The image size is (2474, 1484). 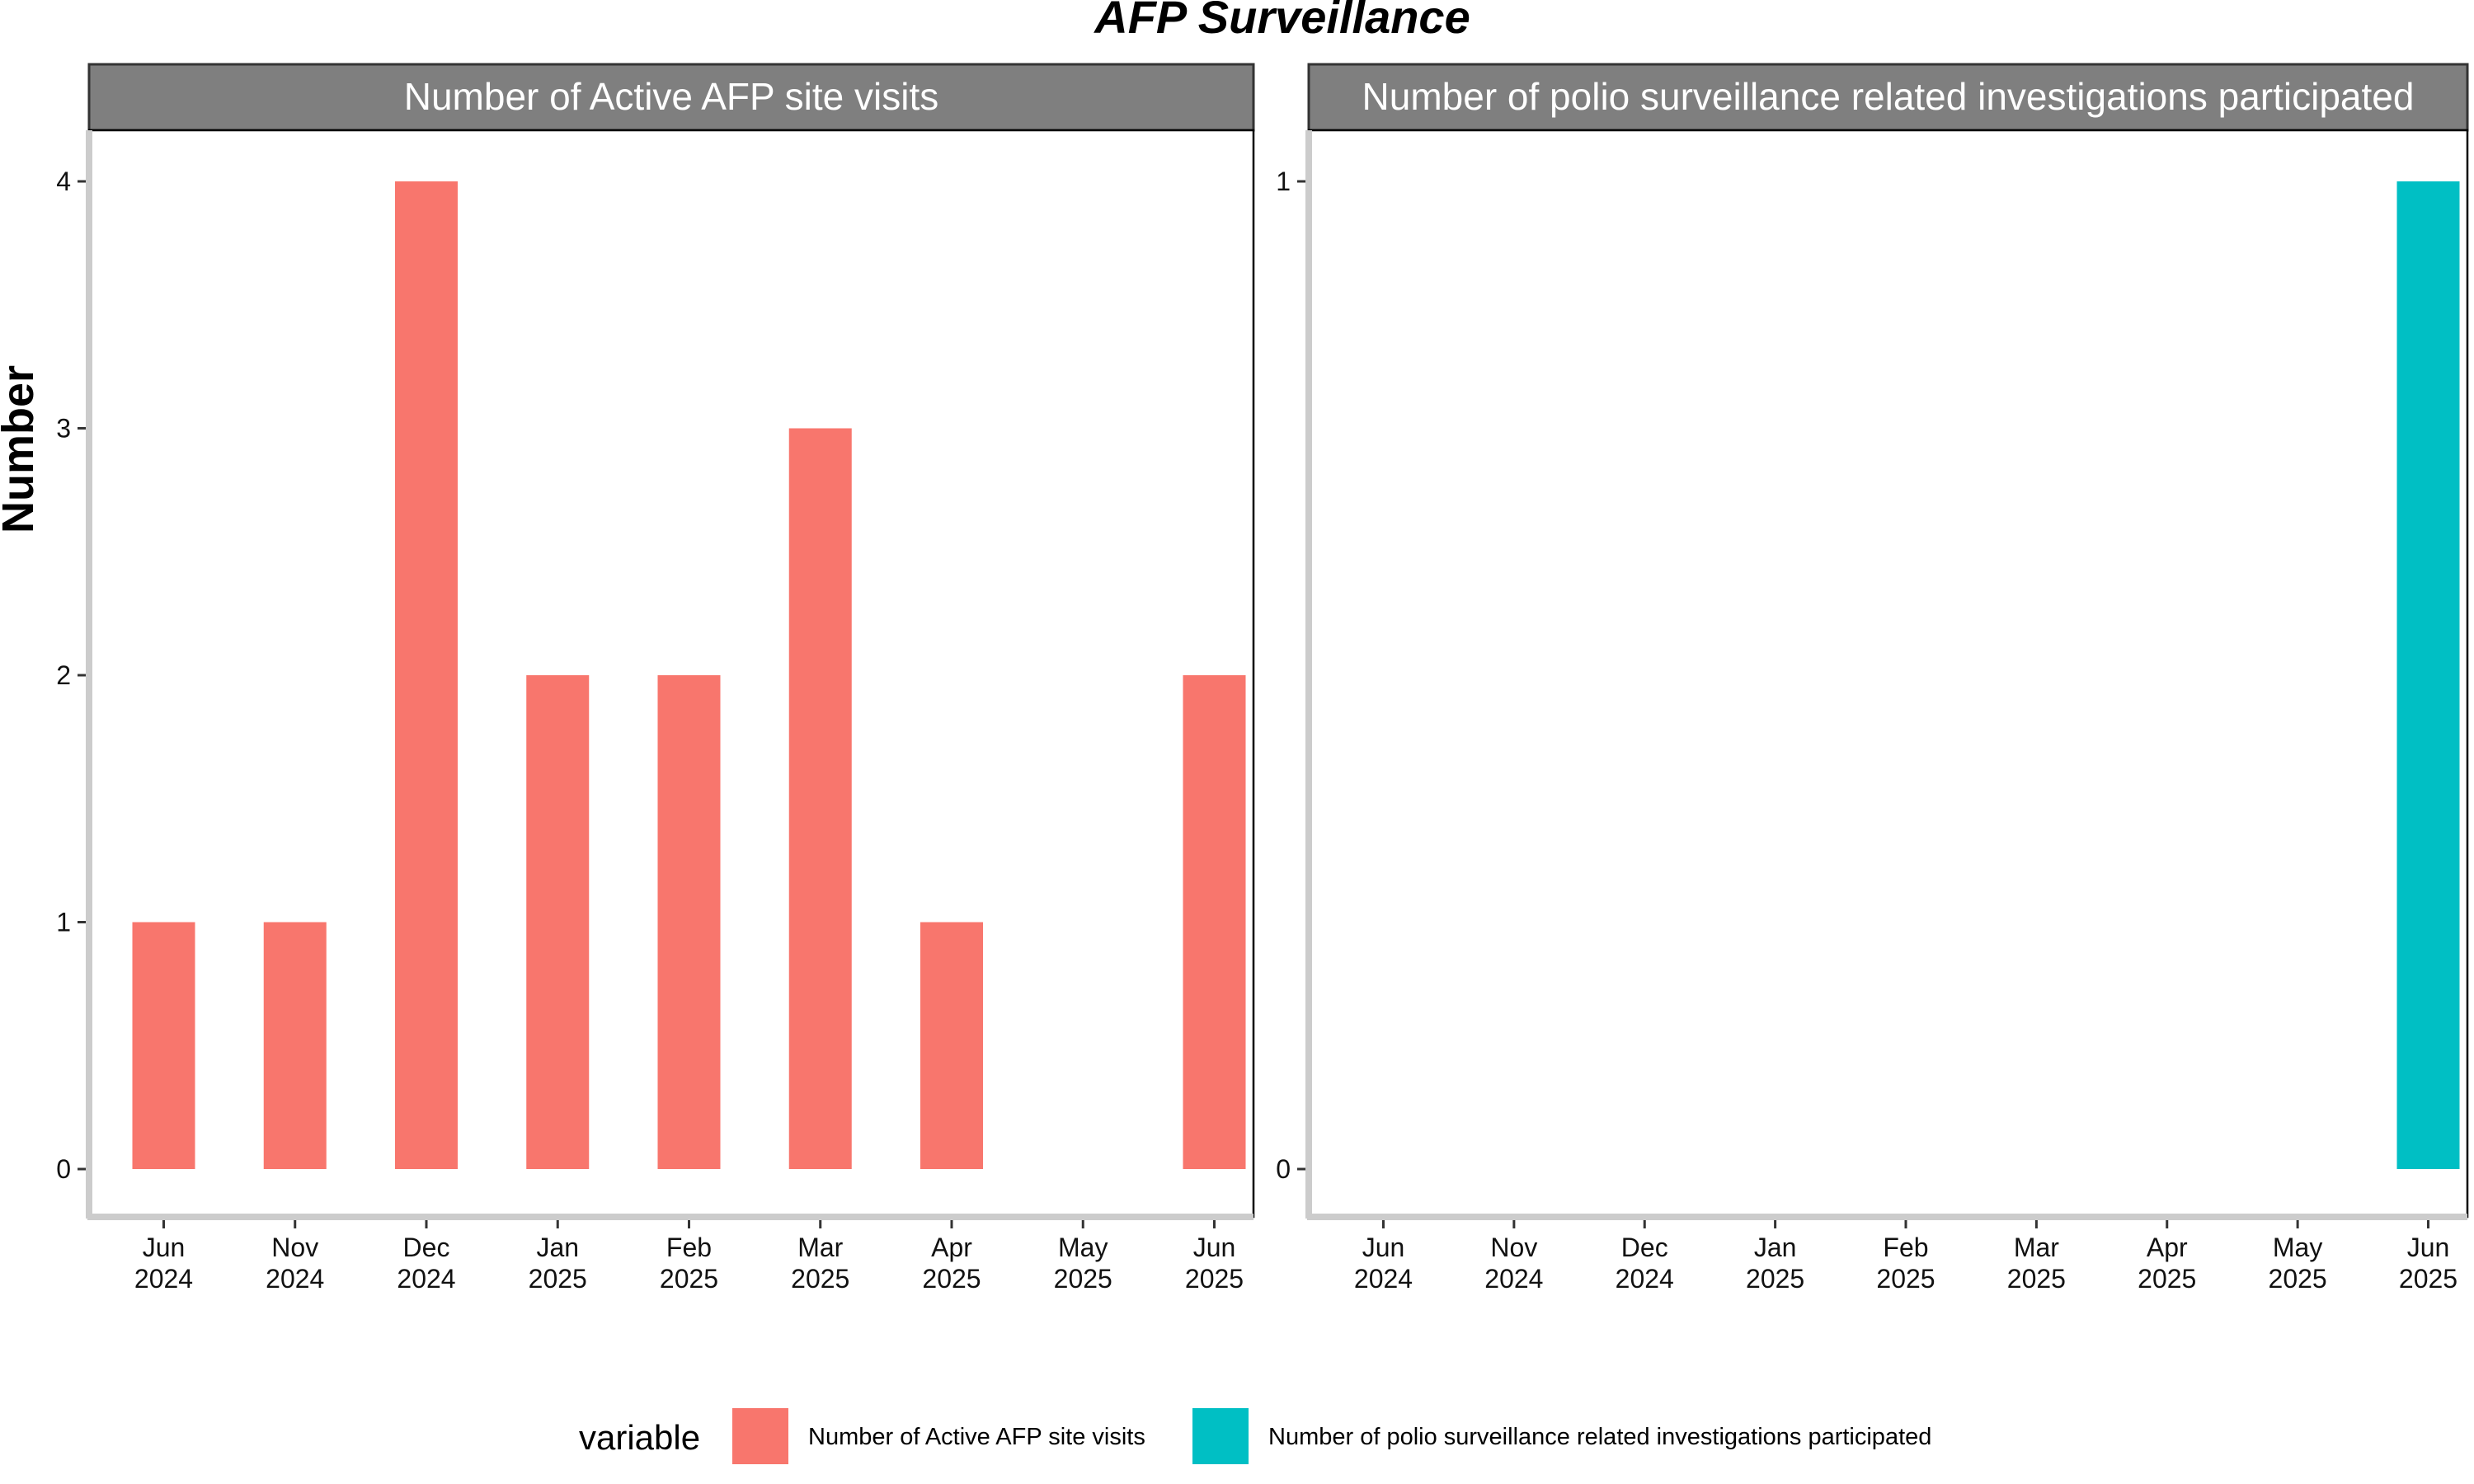 What do you see at coordinates (163, 1045) in the screenshot?
I see `bar-jun-2024` at bounding box center [163, 1045].